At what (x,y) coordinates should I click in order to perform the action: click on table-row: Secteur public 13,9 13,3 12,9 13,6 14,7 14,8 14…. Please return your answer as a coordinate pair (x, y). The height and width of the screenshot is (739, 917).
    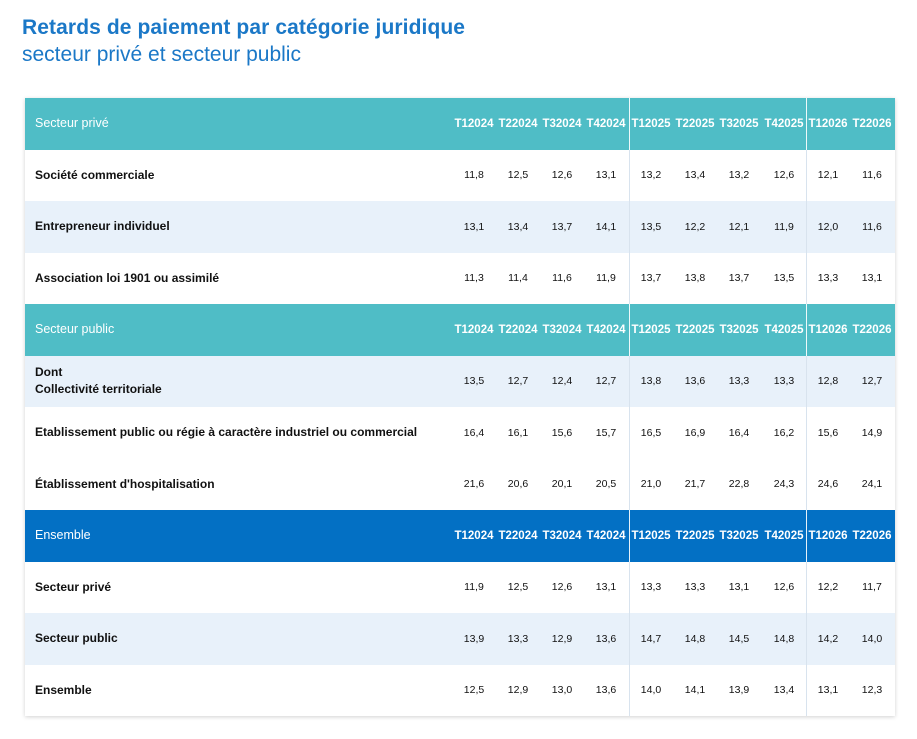
    Looking at the image, I should click on (460, 639).